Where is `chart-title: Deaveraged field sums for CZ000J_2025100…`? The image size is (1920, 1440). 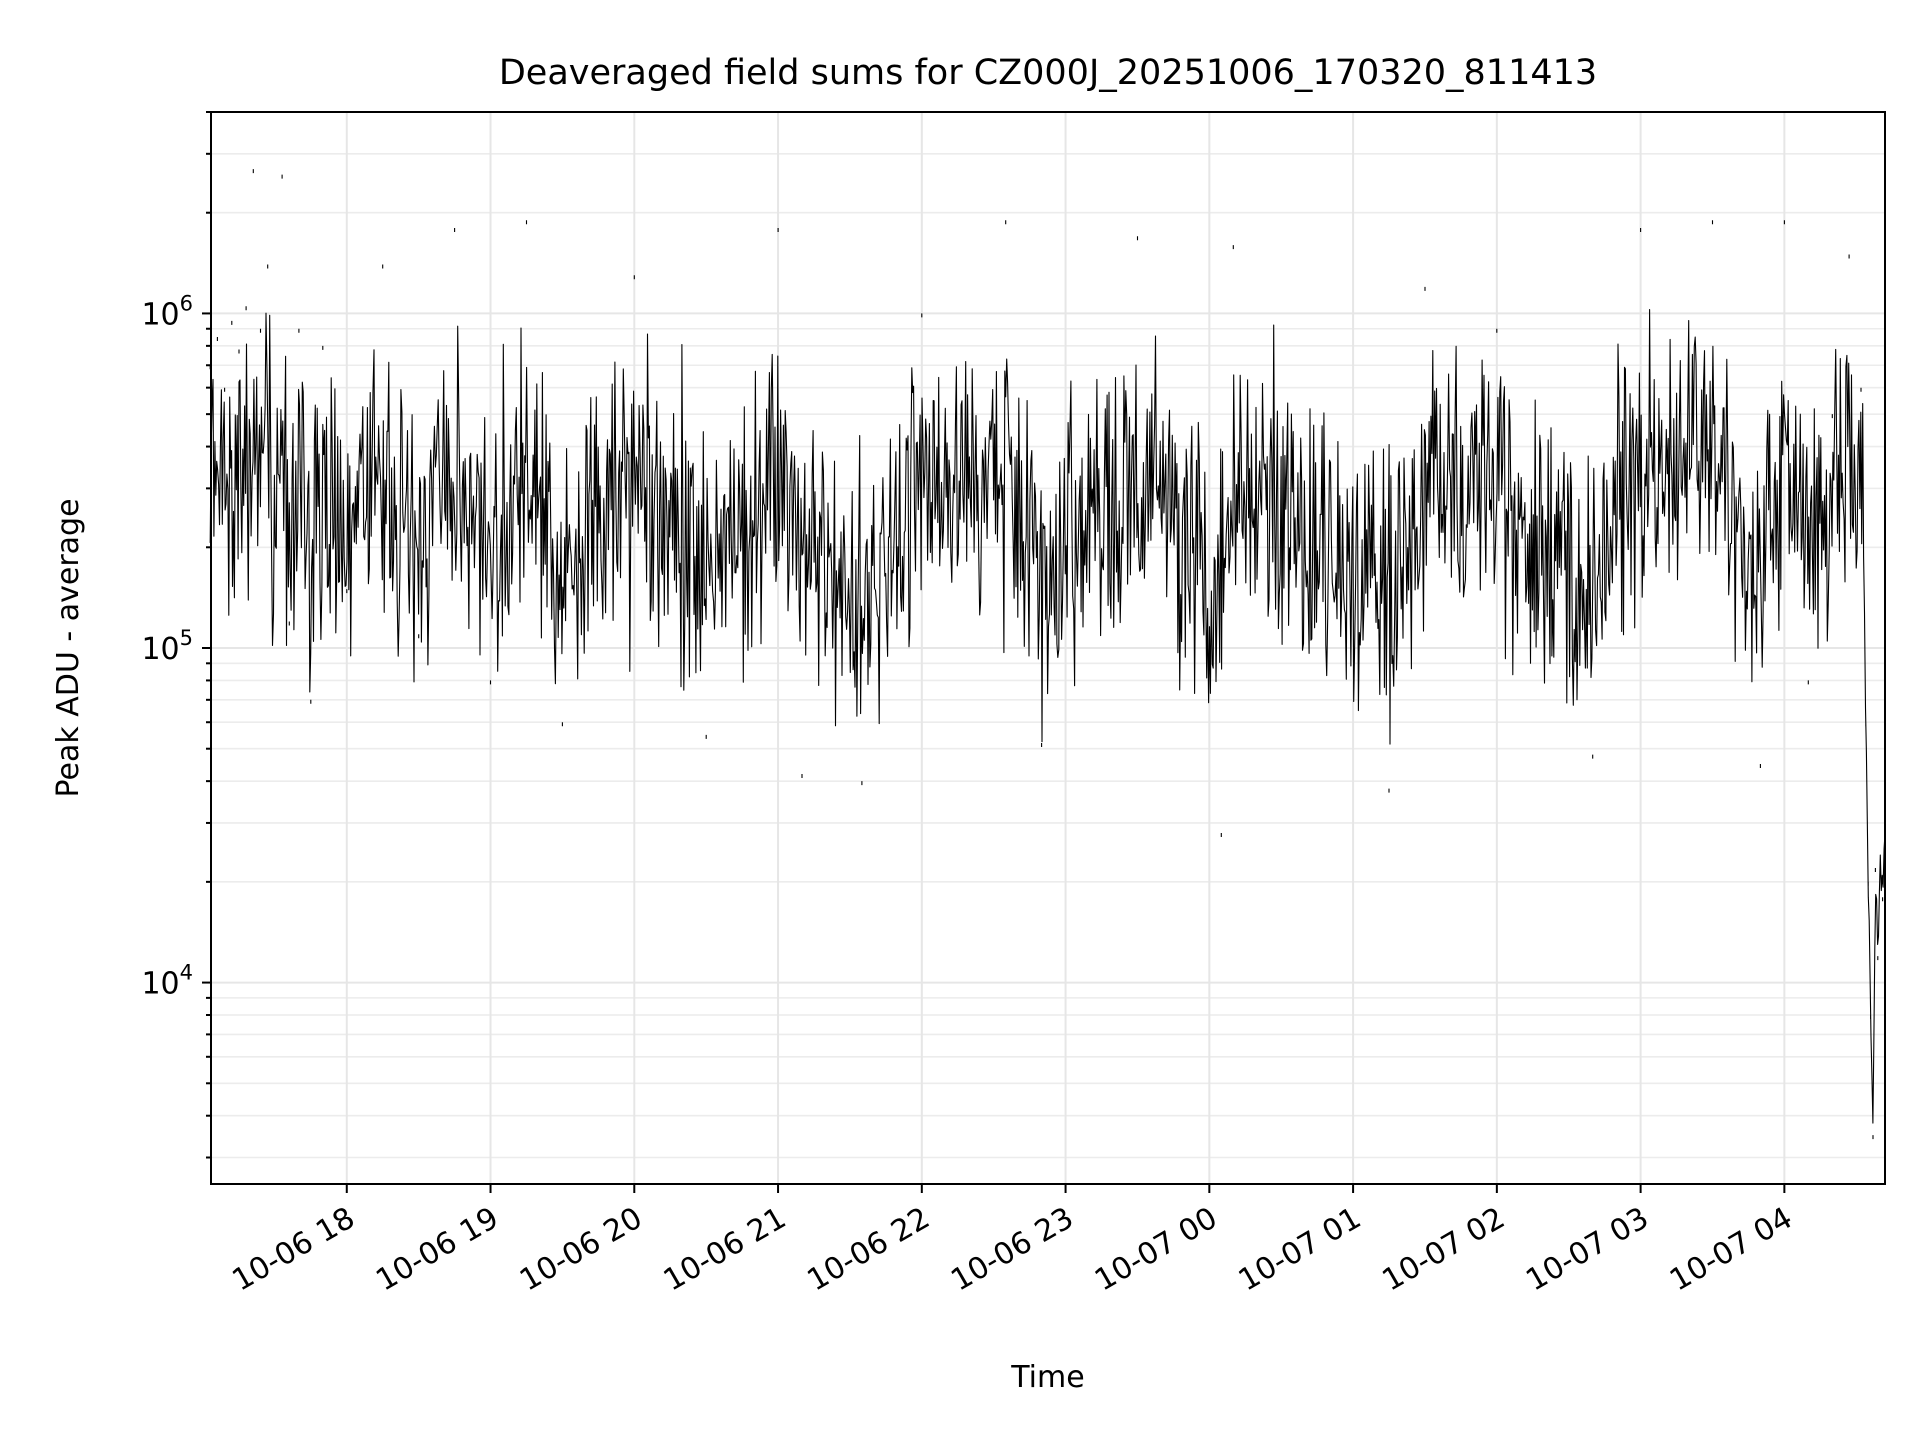
chart-title: Deaveraged field sums for CZ000J_2025100… is located at coordinates (1048, 73).